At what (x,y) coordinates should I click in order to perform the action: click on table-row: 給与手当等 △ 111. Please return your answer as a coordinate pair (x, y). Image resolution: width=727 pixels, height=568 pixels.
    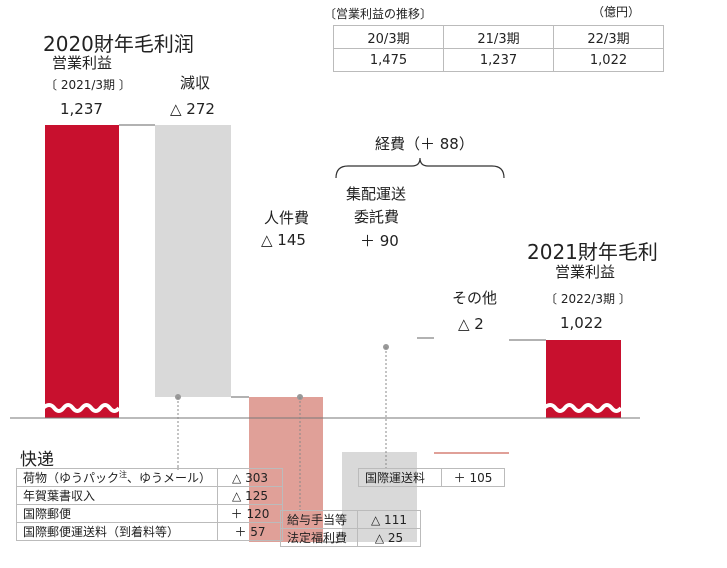
    Looking at the image, I should click on (350, 519).